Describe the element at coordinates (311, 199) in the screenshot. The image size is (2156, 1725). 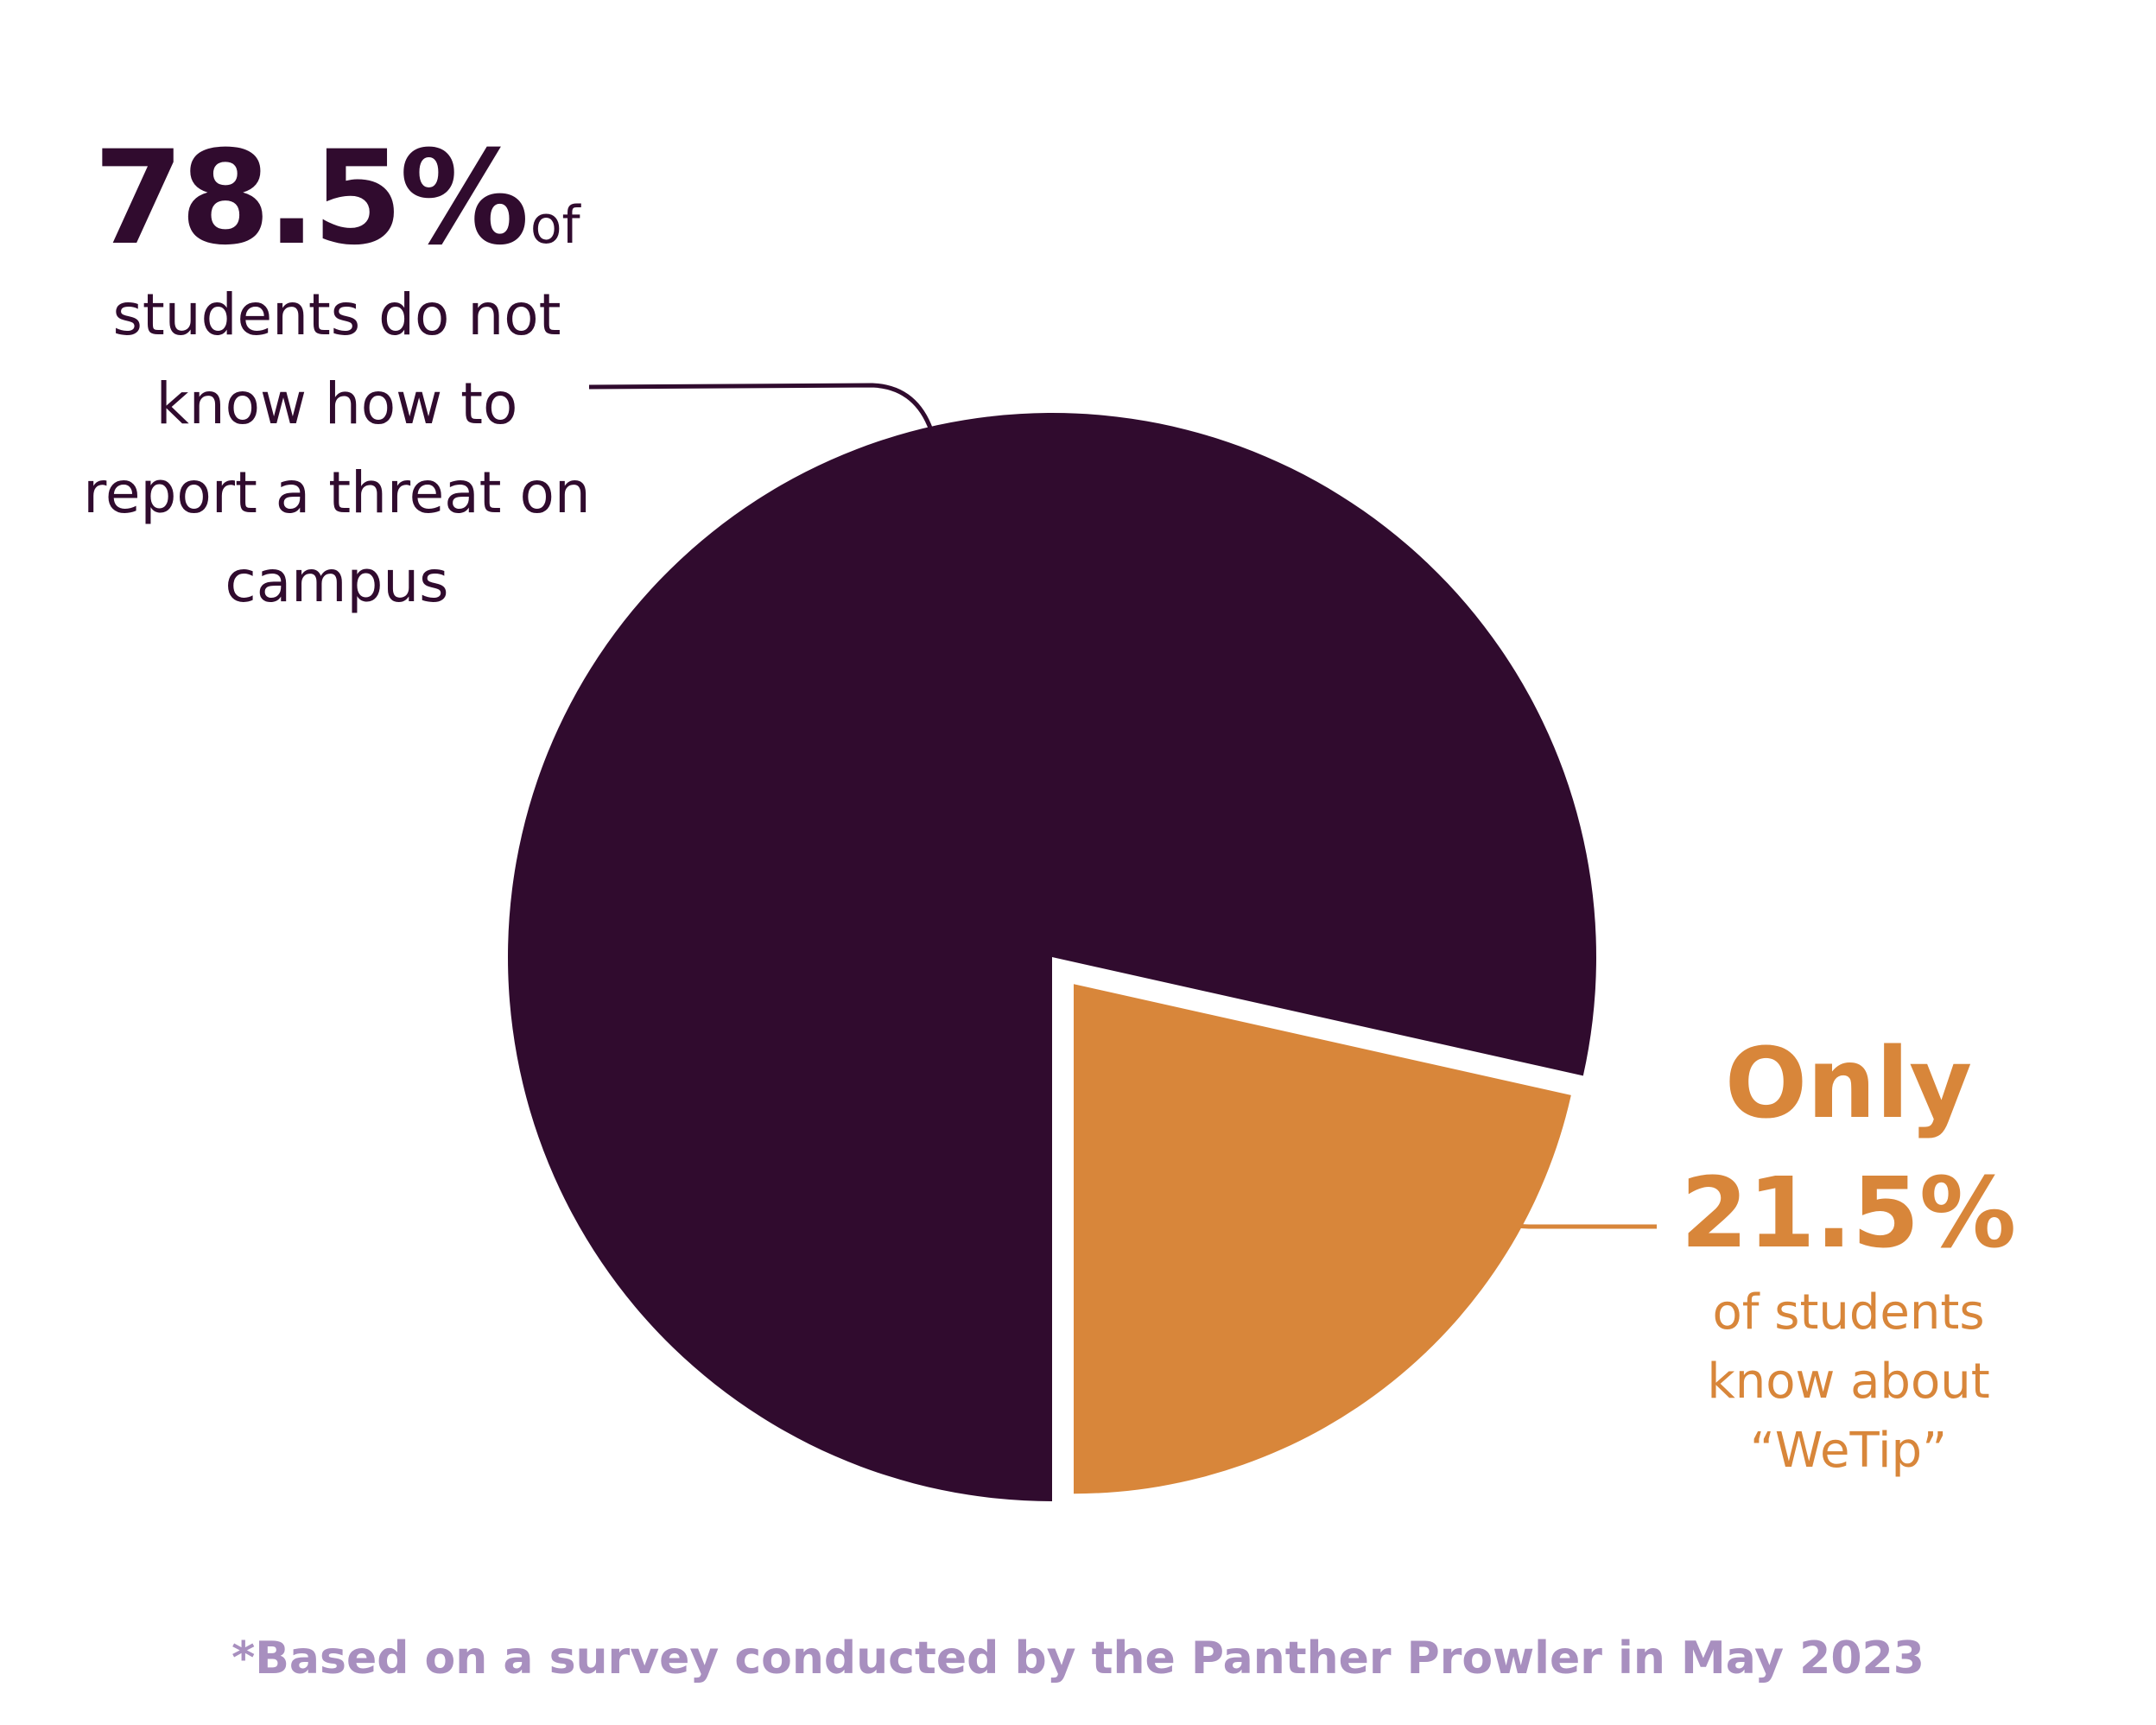
I see `majority-percentage: 78.5%` at that location.